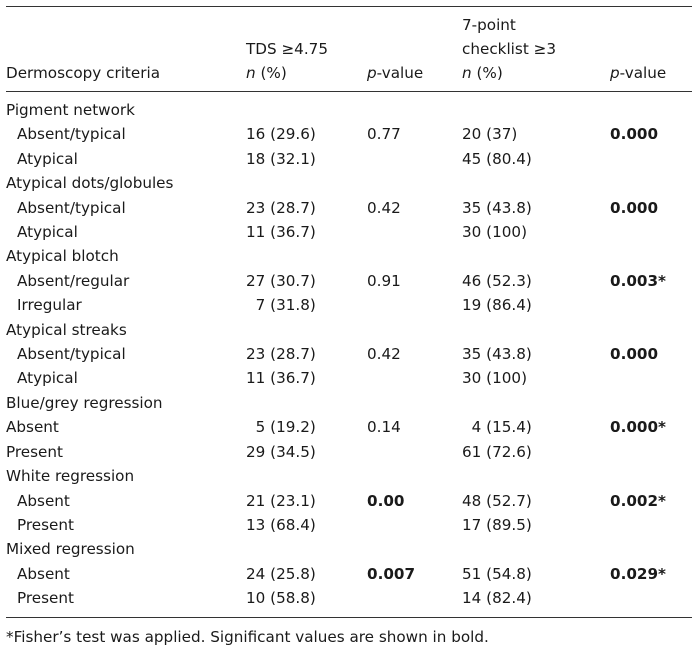 Image resolution: width=700 pixels, height=651 pixels. Describe the element at coordinates (287, 61) in the screenshot. I see `header-tds: TDS ≥4.75 n (%)` at that location.